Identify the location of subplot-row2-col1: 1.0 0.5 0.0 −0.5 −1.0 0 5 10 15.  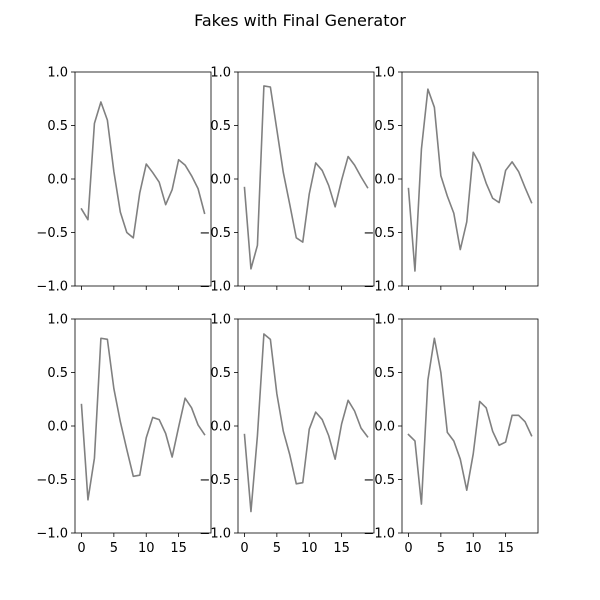
(124, 434).